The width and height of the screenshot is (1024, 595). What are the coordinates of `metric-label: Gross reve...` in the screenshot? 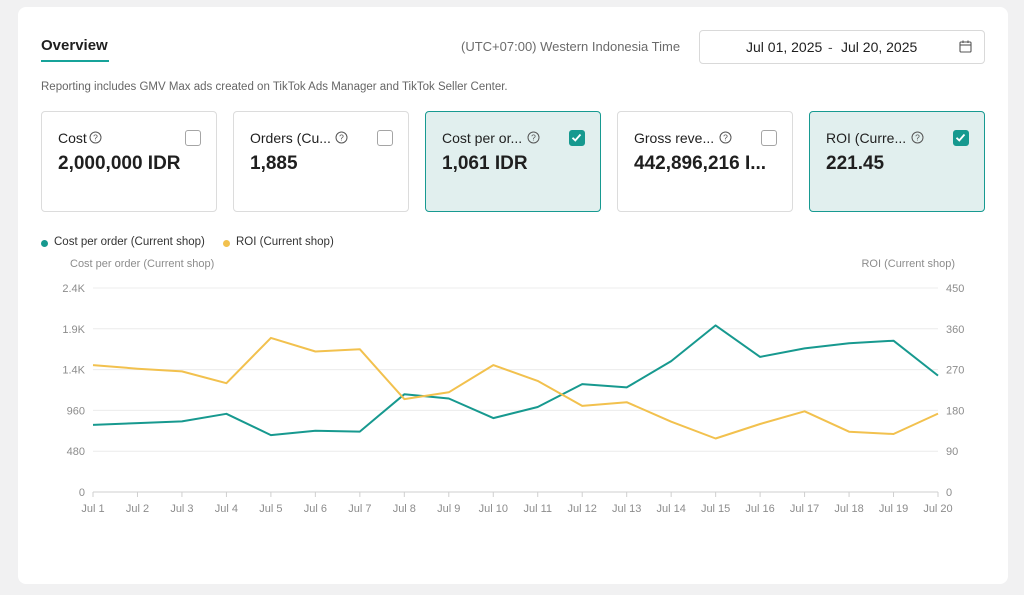 It's located at (674, 138).